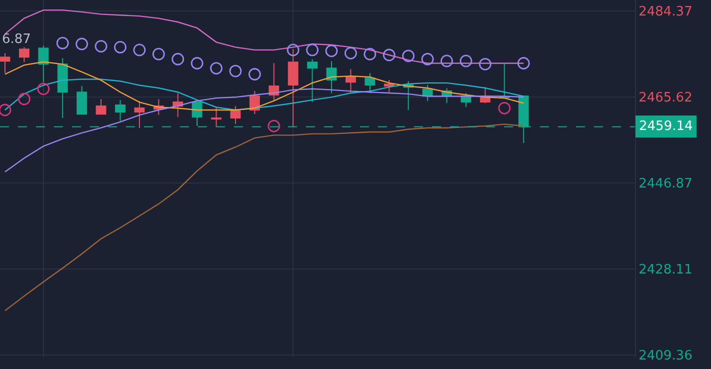  Describe the element at coordinates (665, 356) in the screenshot. I see `y-tick-label: 2409.36` at that location.